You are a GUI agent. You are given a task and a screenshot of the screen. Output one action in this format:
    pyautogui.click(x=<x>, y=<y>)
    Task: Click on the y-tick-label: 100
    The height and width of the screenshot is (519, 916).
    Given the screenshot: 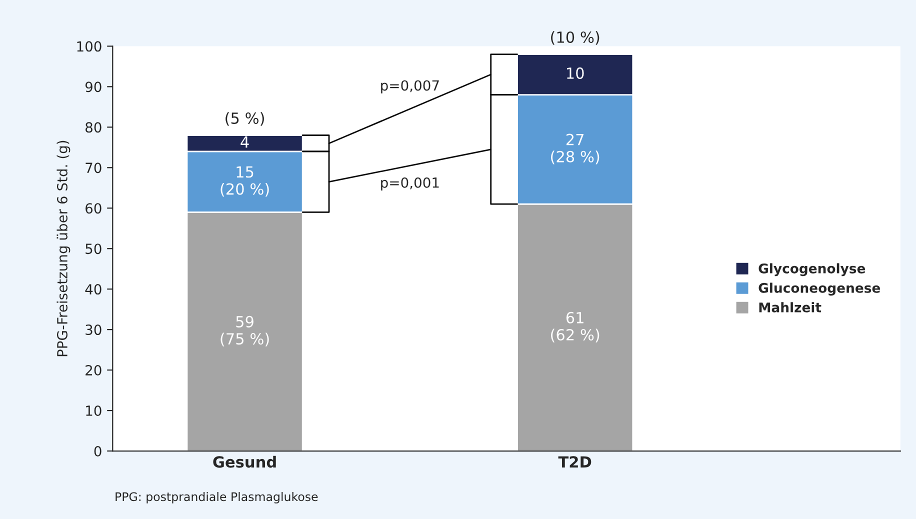 What is the action you would take?
    pyautogui.click(x=89, y=46)
    